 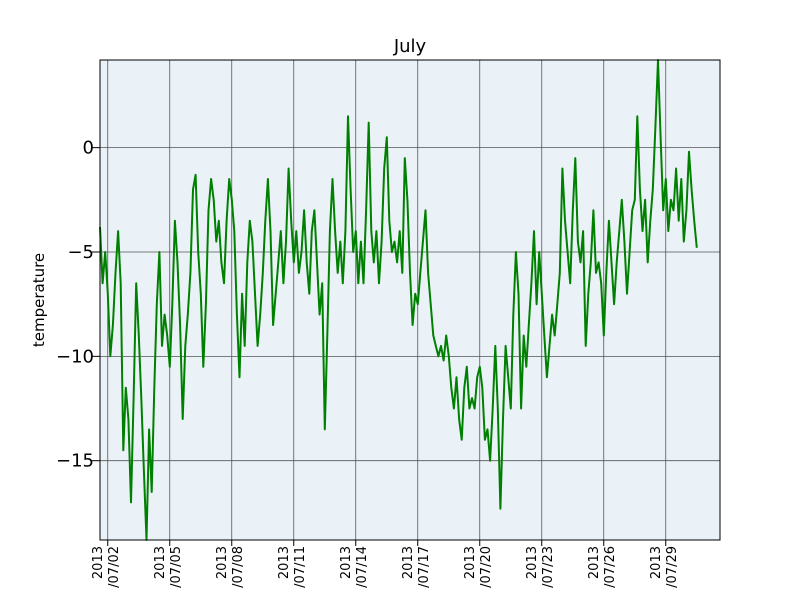 What do you see at coordinates (548, 567) in the screenshot?
I see `x-tick-label-date: /07/23` at bounding box center [548, 567].